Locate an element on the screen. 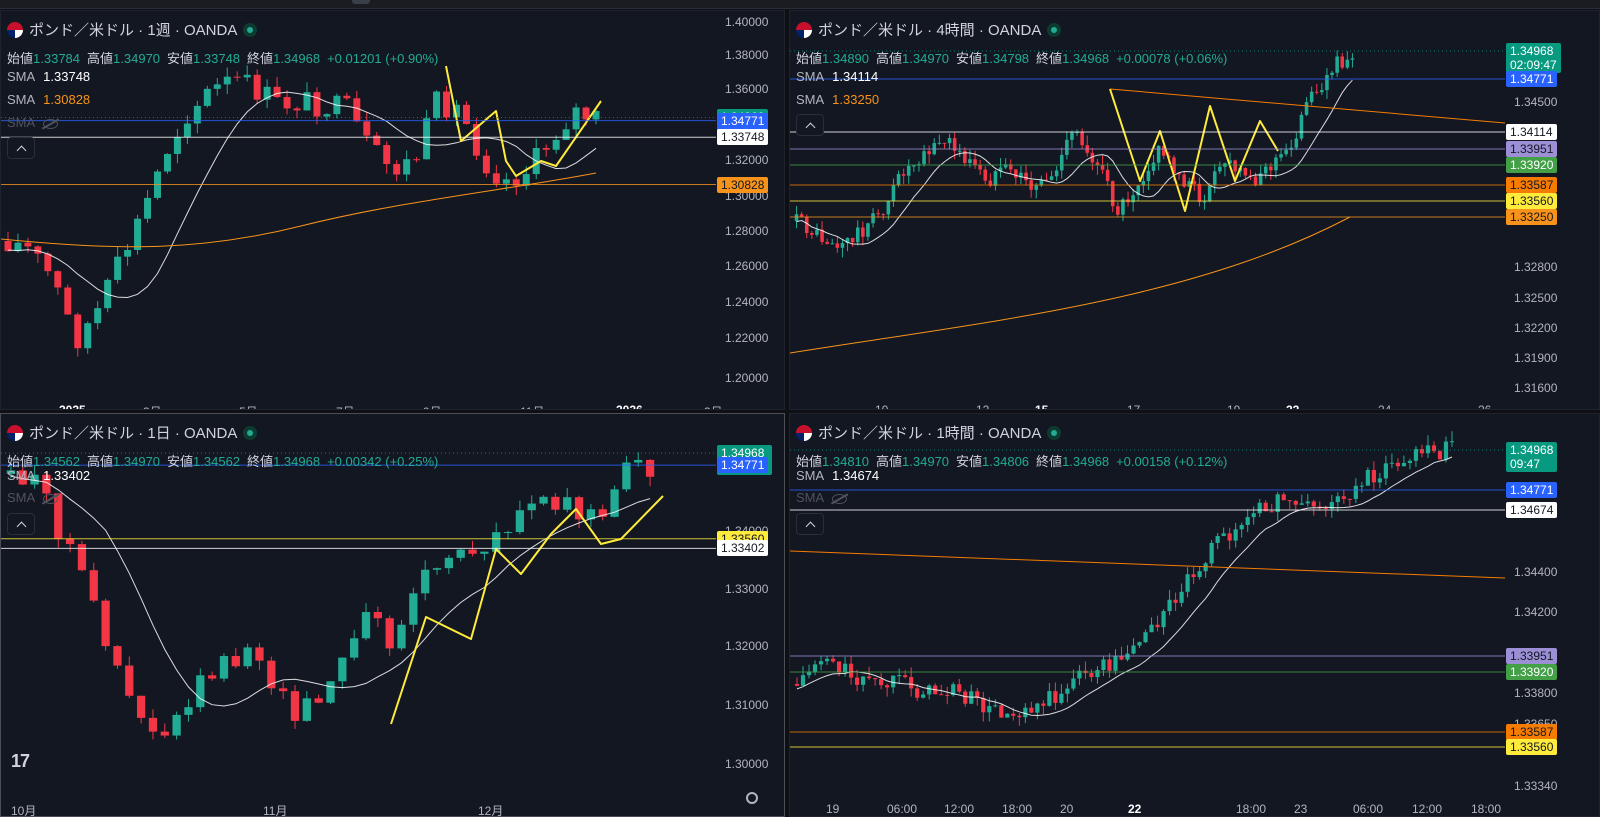 The height and width of the screenshot is (817, 1600). sma-legend-1: SMA 1.33402 is located at coordinates (49, 475).